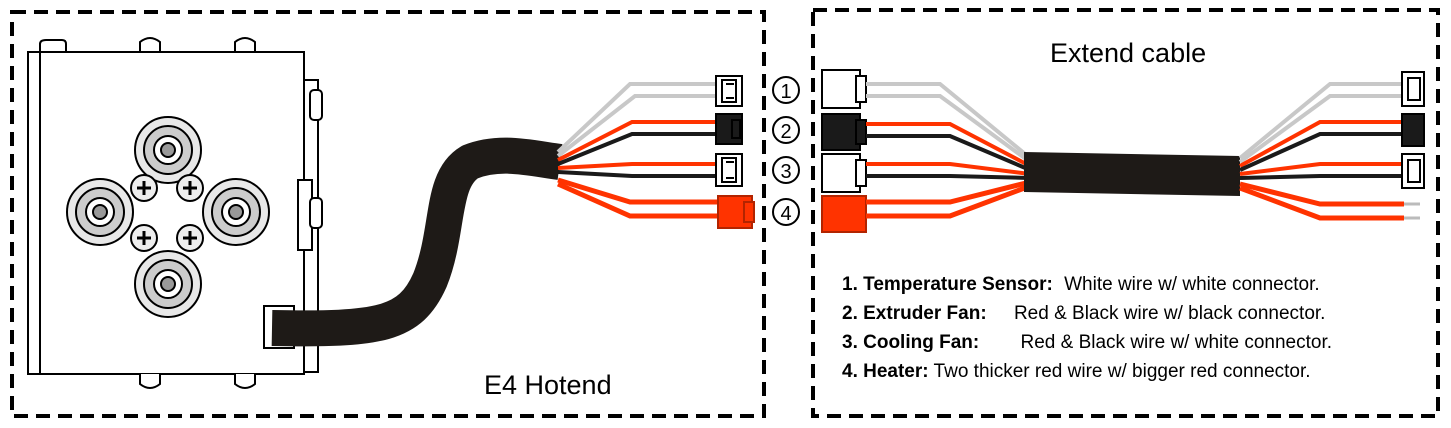 The width and height of the screenshot is (1451, 428). I want to click on marker-4: 4, so click(786, 212).